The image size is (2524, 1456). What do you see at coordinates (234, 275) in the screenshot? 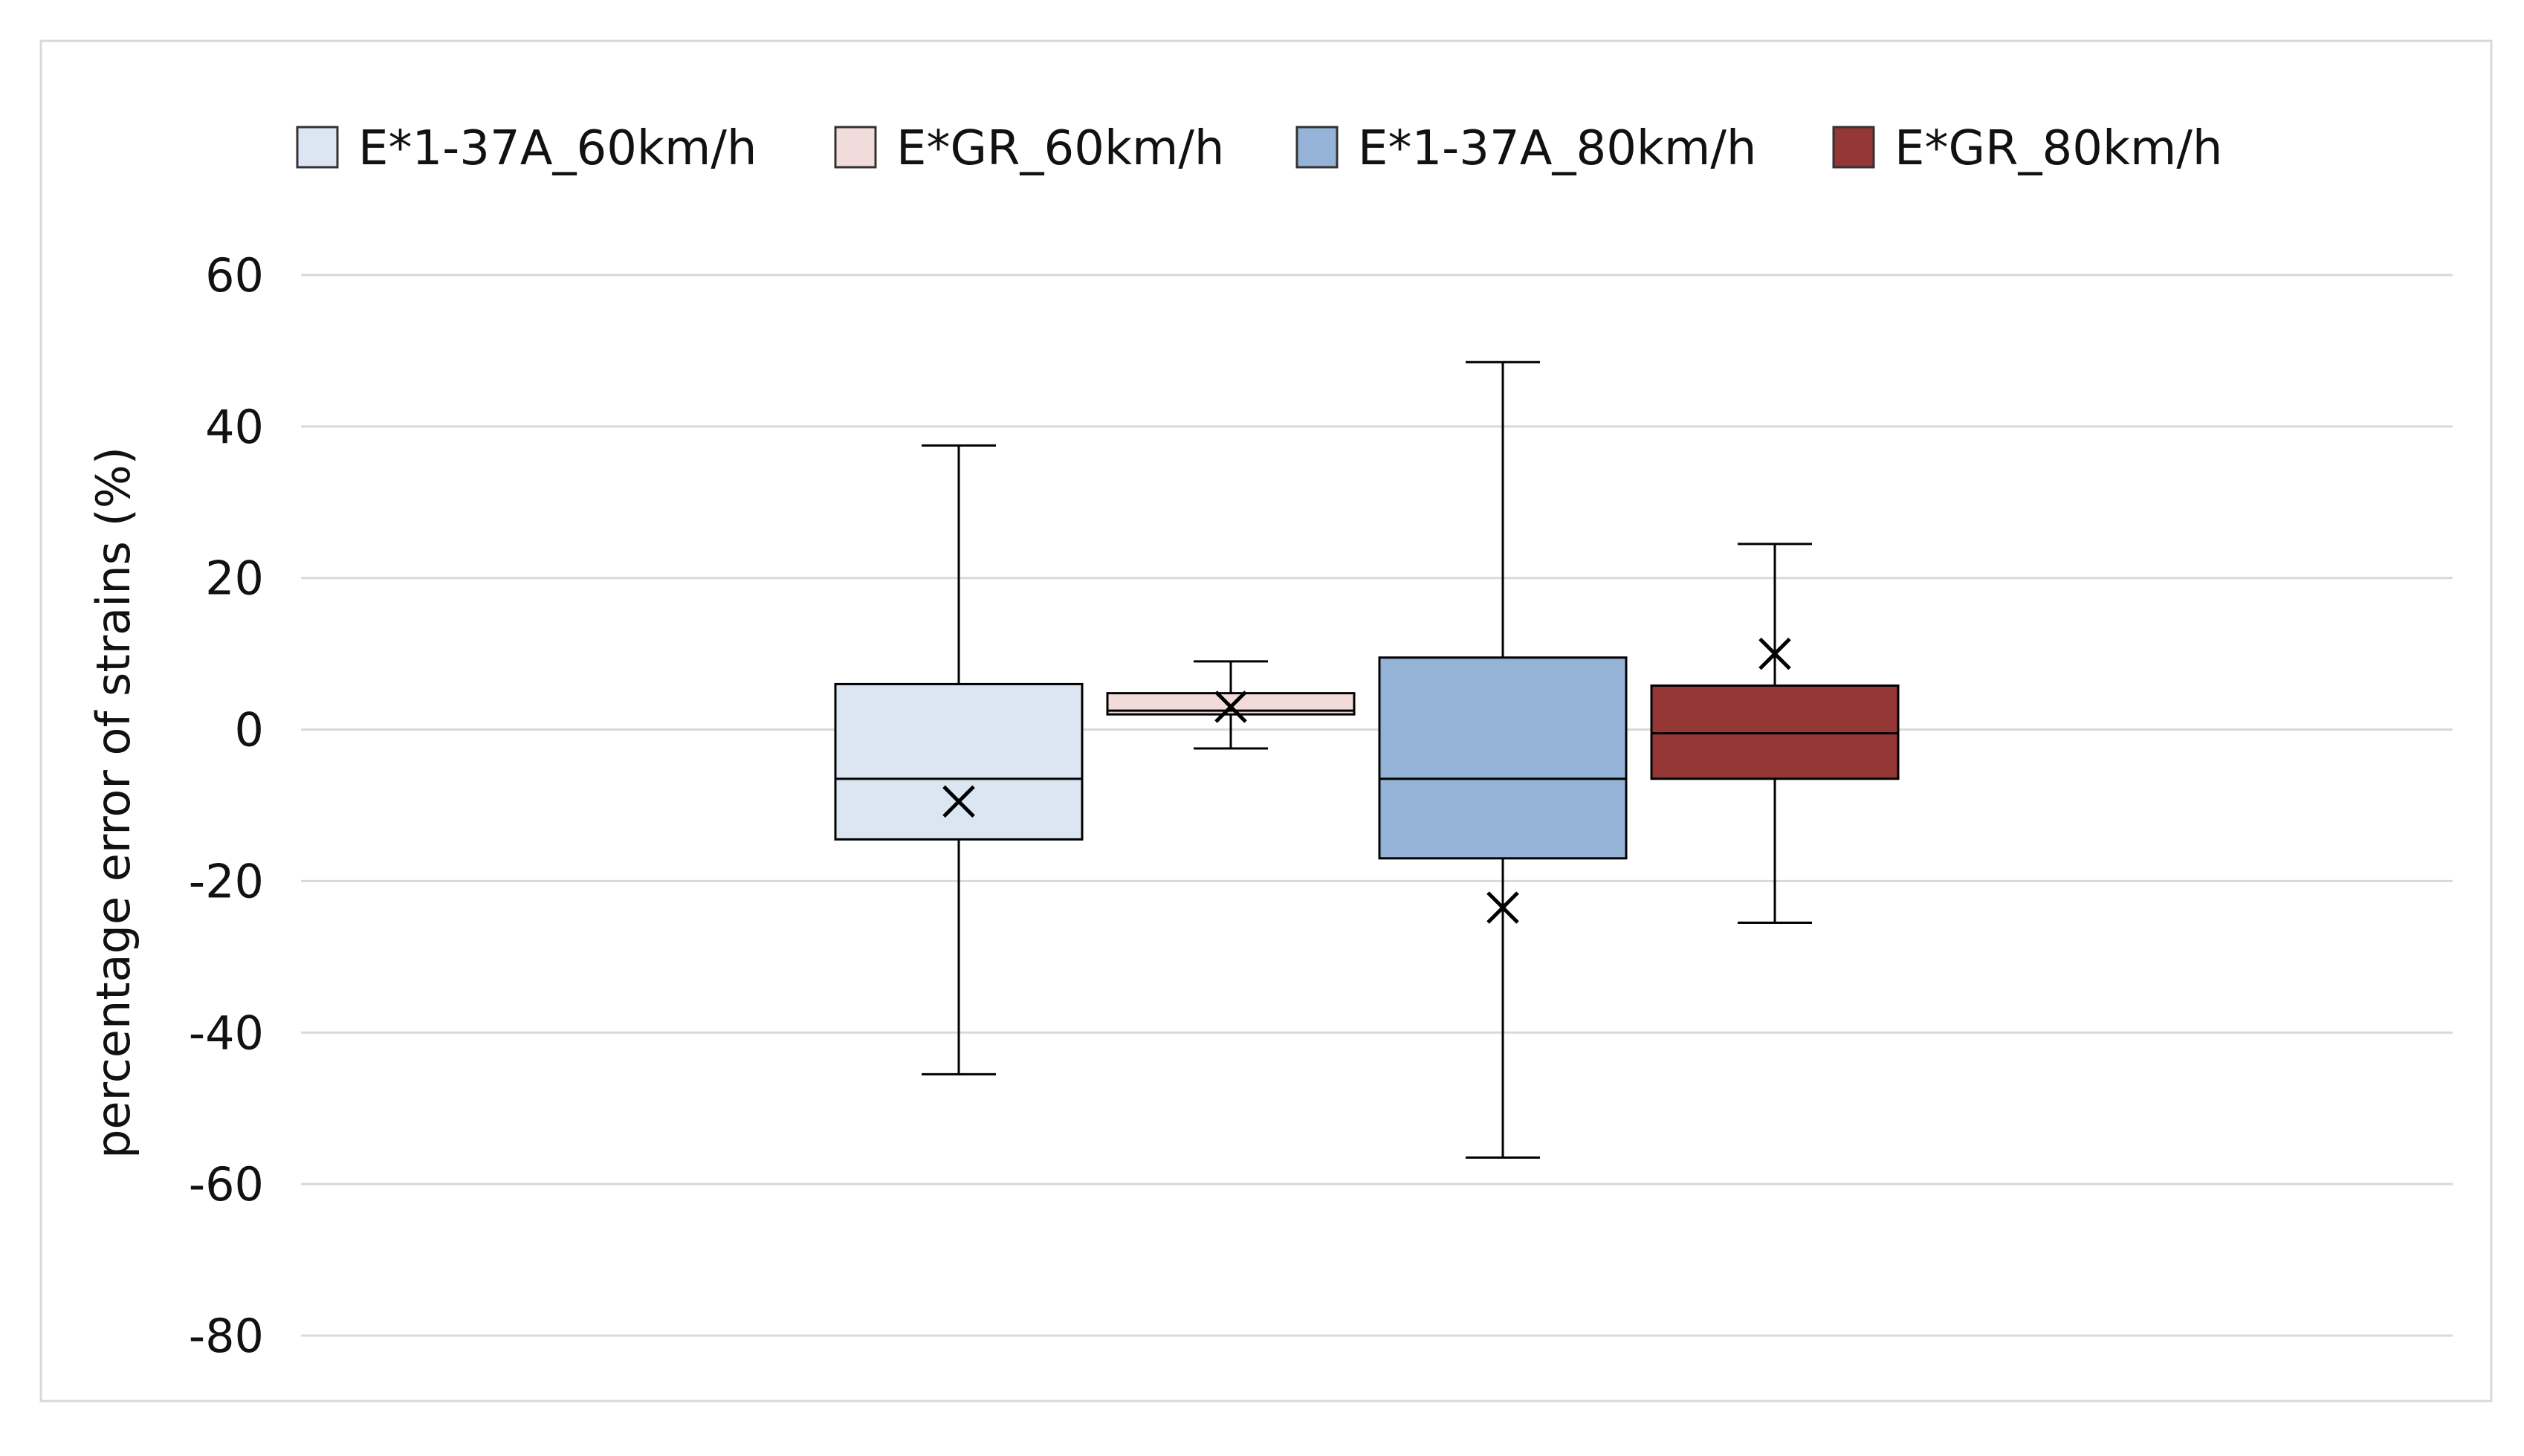
I see `y-tick-label: 60` at bounding box center [234, 275].